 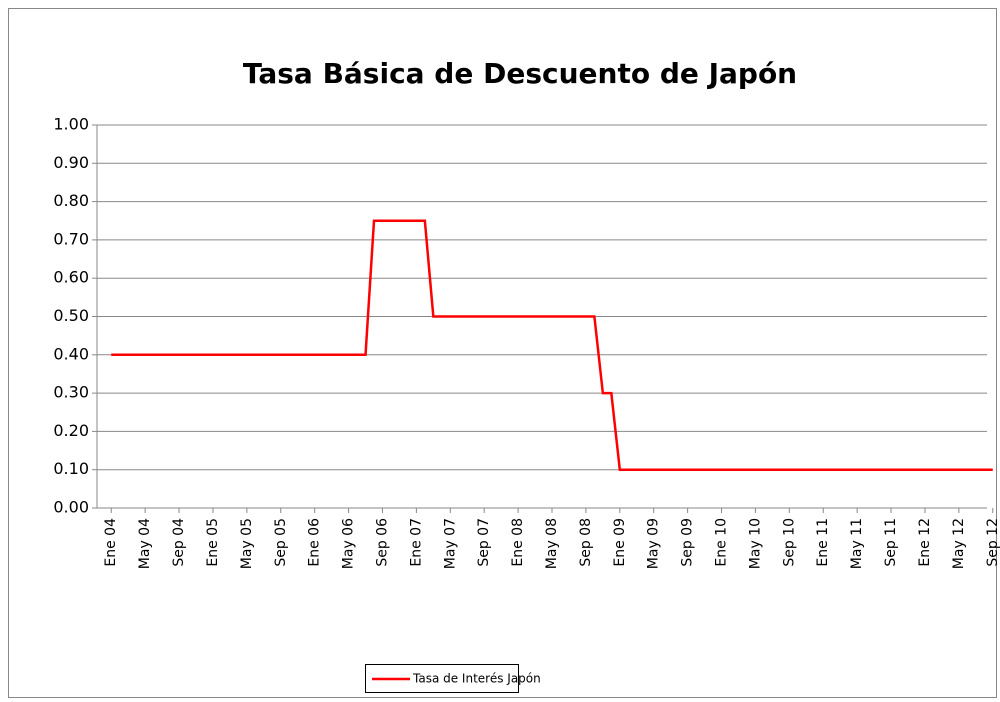 I want to click on y-tick-label: 0.30, so click(x=71, y=392).